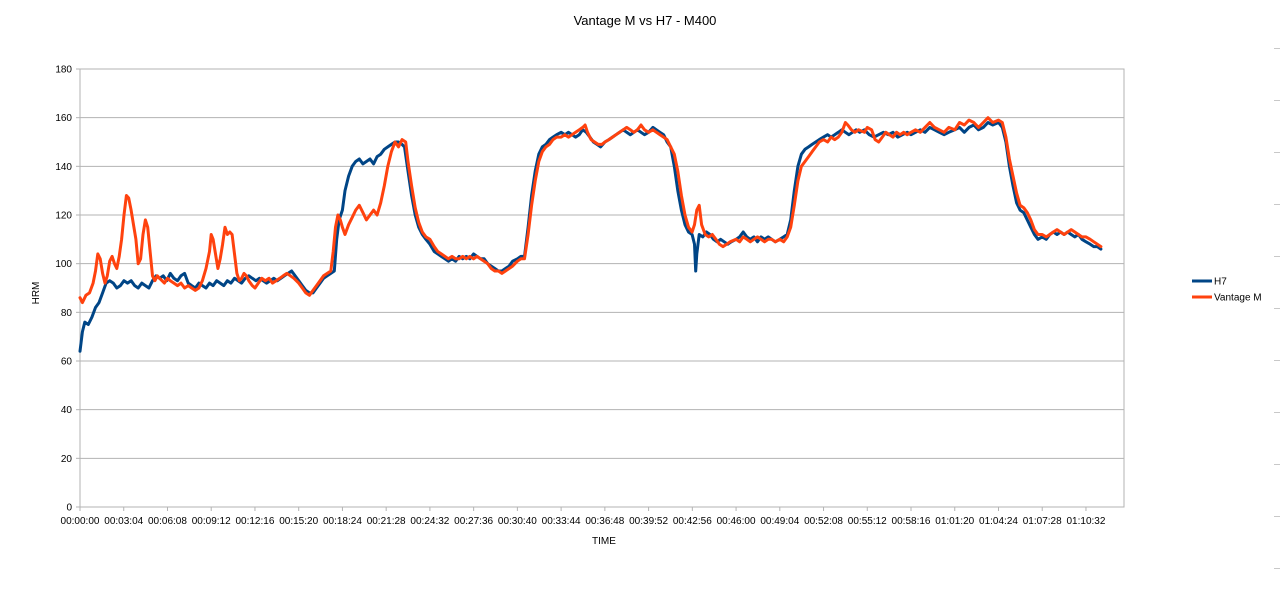 The height and width of the screenshot is (594, 1280). Describe the element at coordinates (648, 521) in the screenshot. I see `x-tick-label: 00:39:52` at that location.